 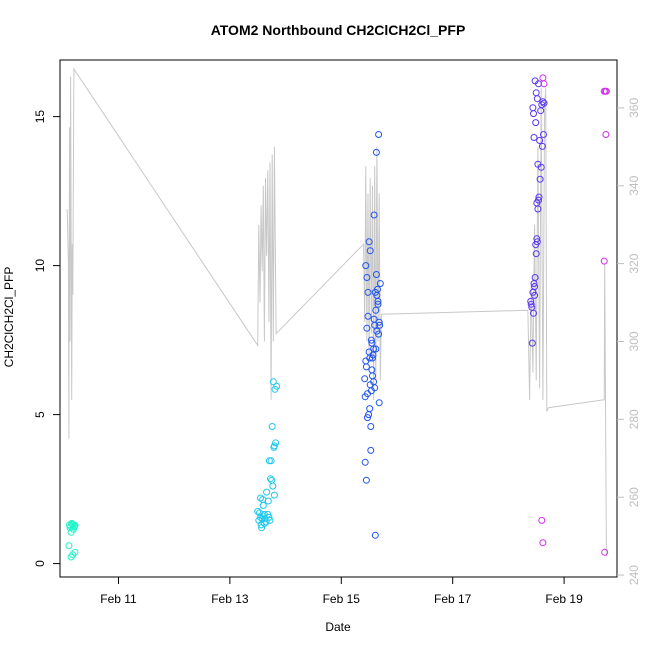 I want to click on y-tick-label: 15, so click(x=40, y=117).